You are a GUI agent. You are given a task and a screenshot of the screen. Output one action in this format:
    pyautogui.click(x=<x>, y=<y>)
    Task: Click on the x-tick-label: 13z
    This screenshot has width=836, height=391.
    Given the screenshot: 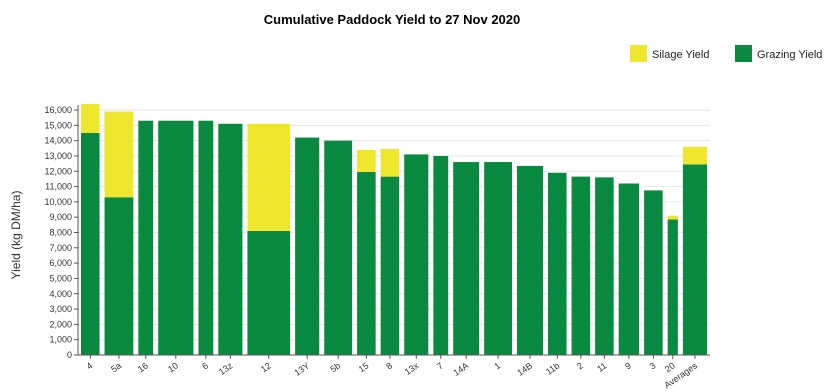 What is the action you would take?
    pyautogui.click(x=226, y=368)
    